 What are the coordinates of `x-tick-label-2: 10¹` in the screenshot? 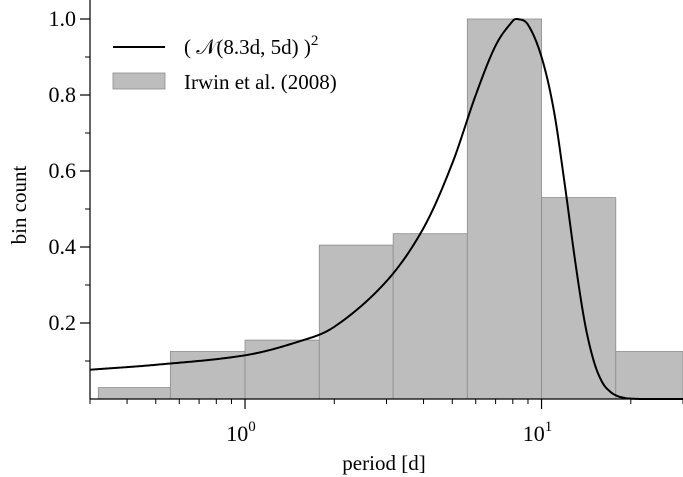 It's located at (538, 432).